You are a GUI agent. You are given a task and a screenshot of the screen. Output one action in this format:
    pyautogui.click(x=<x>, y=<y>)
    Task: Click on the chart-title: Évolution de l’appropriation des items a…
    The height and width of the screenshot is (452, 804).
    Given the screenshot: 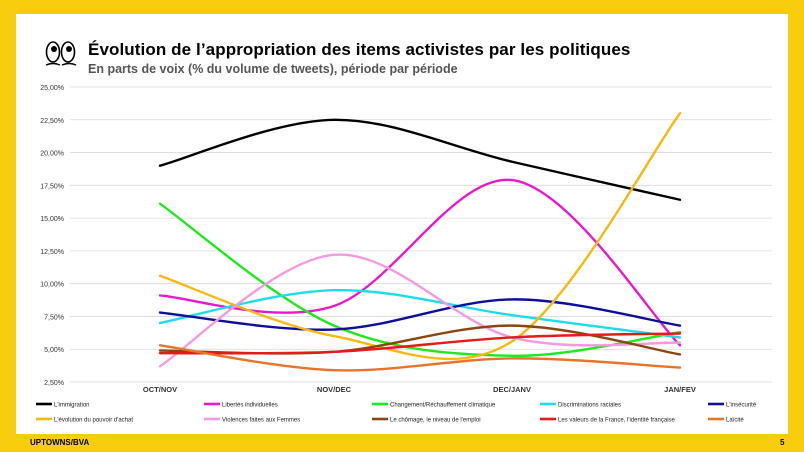 What is the action you would take?
    pyautogui.click(x=359, y=49)
    